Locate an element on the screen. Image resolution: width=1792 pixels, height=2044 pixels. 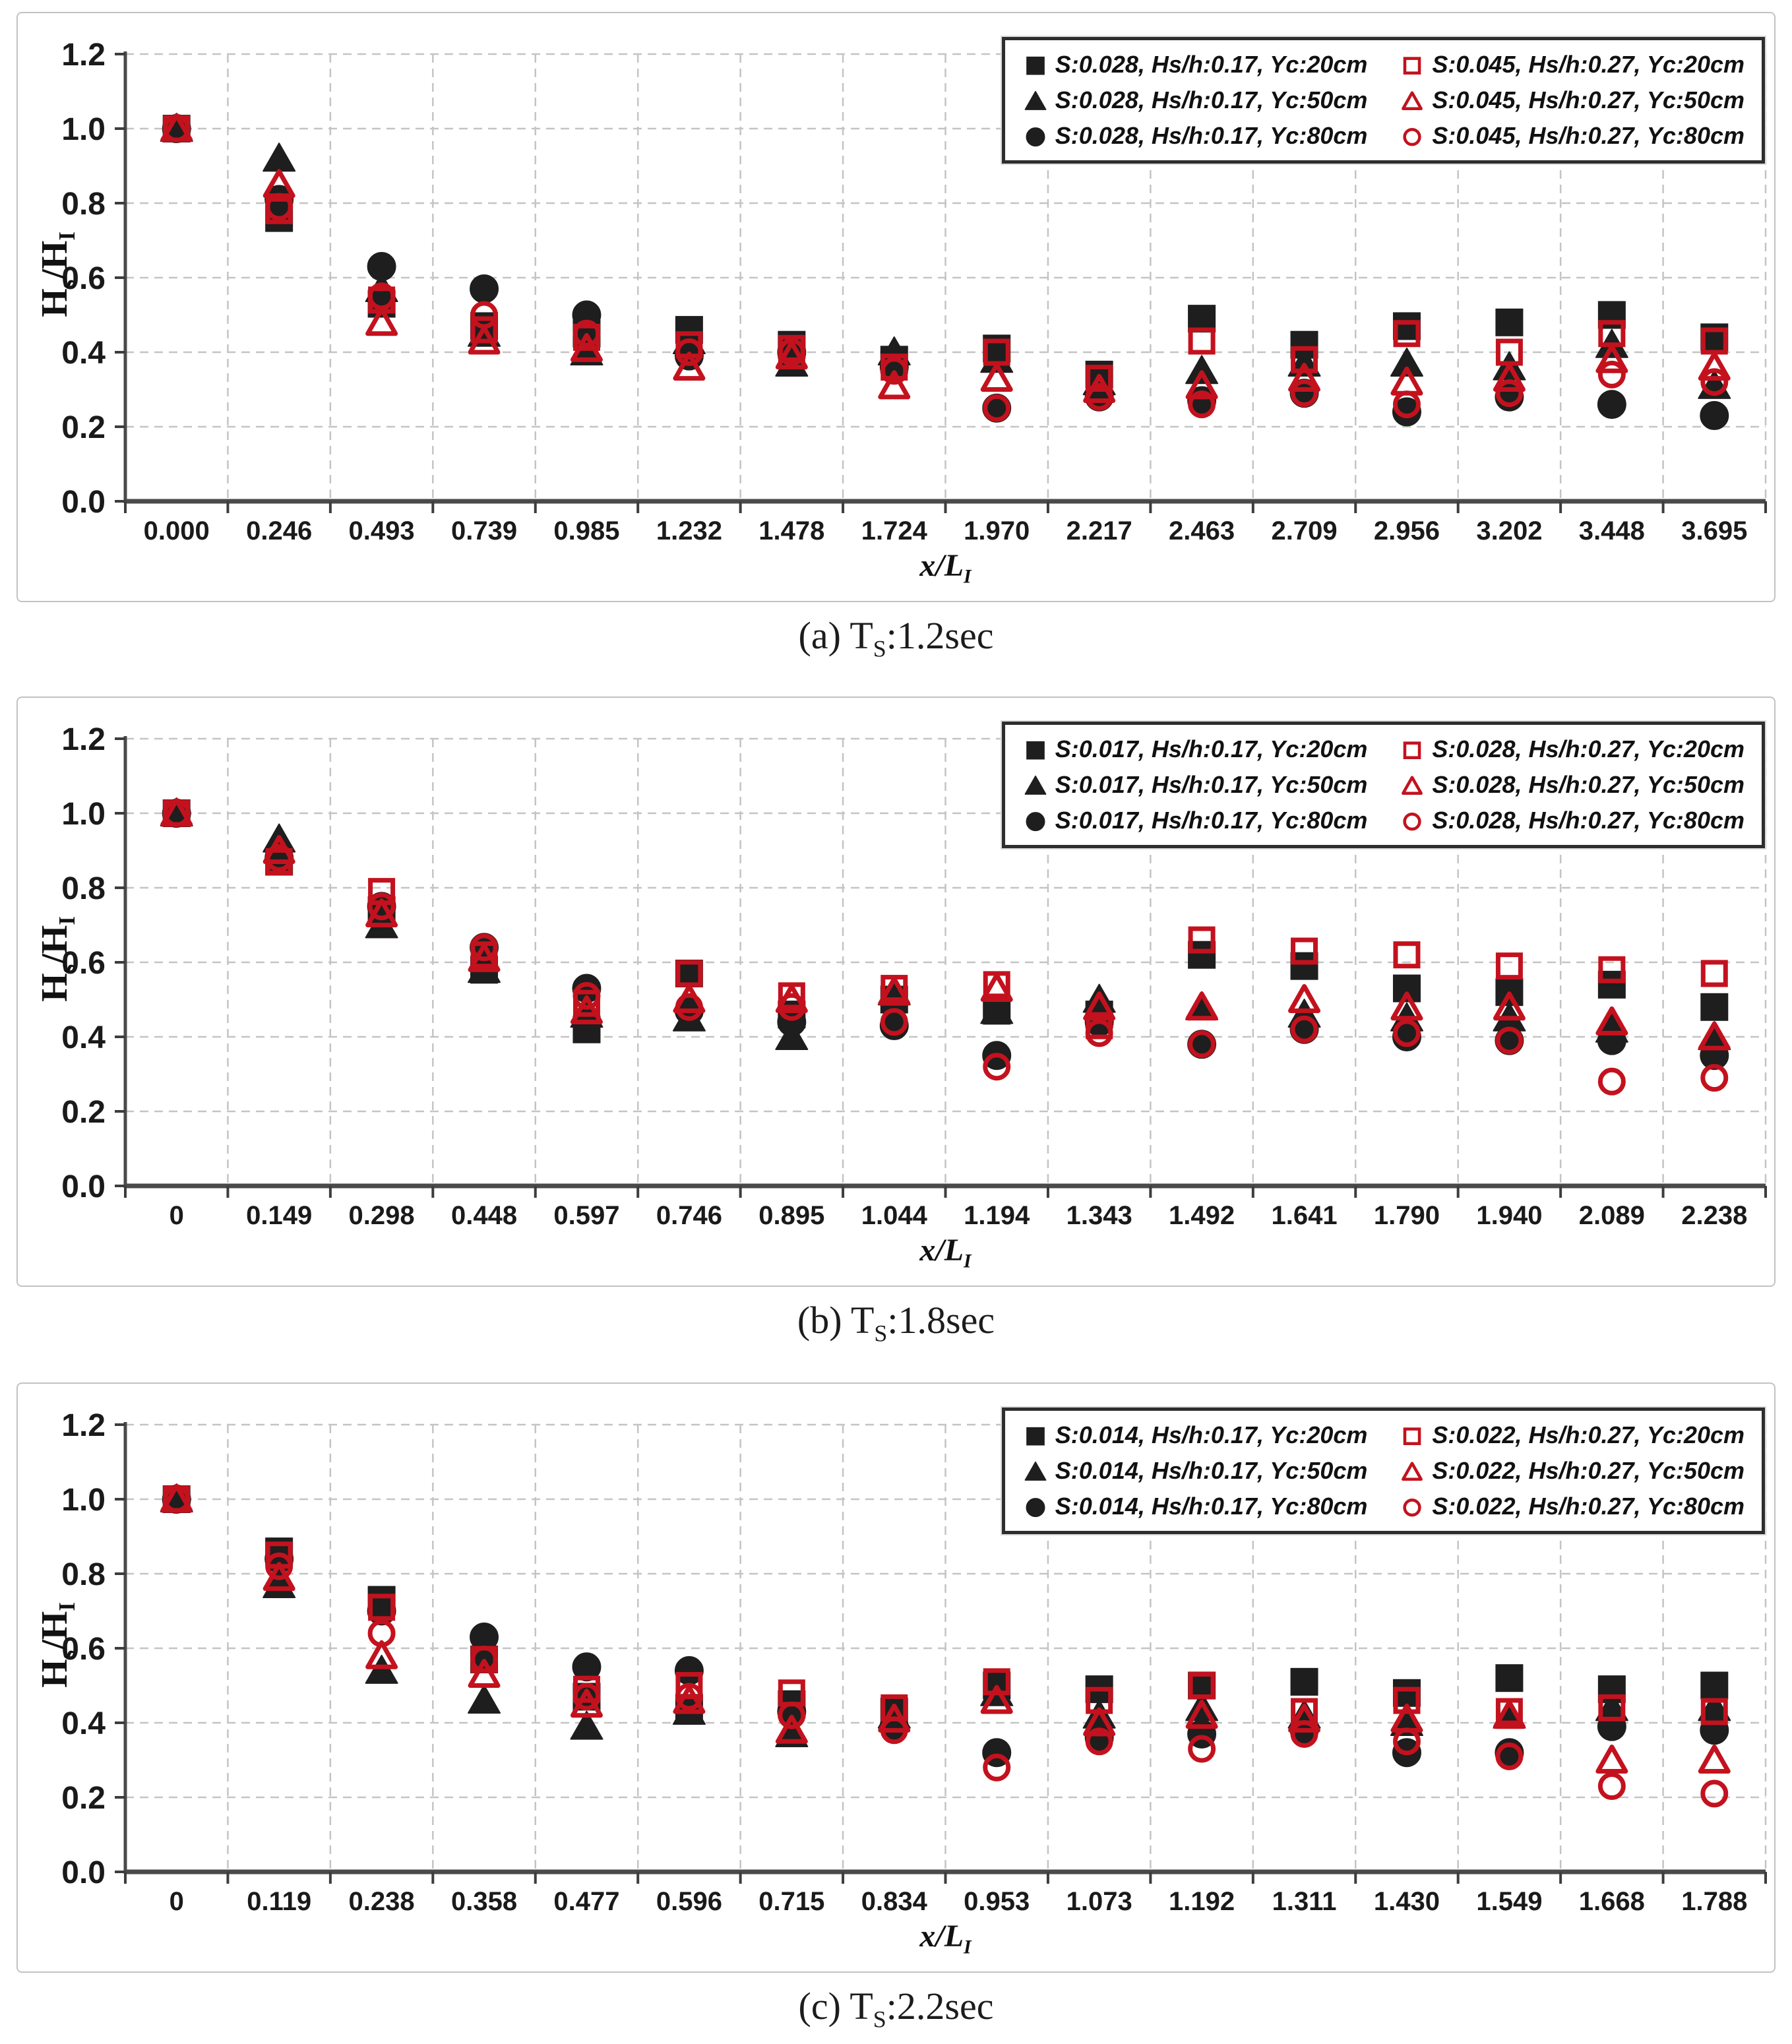
x-tick-label: 0.358 is located at coordinates (484, 1901).